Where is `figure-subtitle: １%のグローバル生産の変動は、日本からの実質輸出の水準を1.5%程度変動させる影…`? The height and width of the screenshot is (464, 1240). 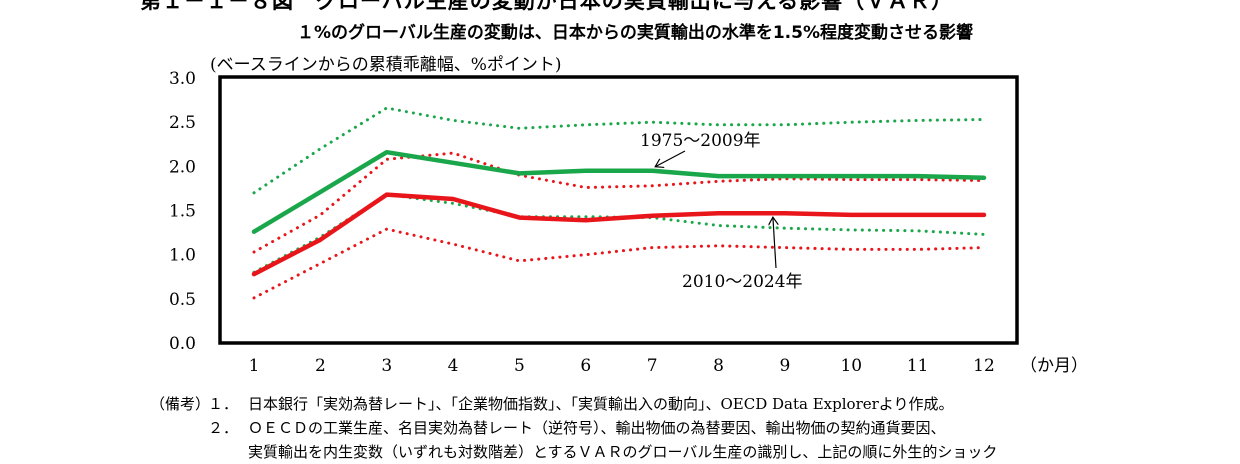
figure-subtitle: １%のグローバル生産の変動は、日本からの実質輸出の水準を1.5%程度変動させる影… is located at coordinates (634, 33).